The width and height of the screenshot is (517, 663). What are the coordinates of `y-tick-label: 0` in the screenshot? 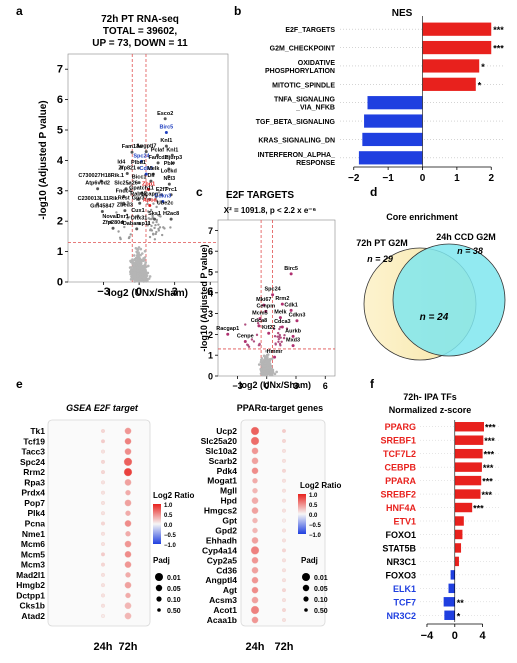 It's located at (210, 377).